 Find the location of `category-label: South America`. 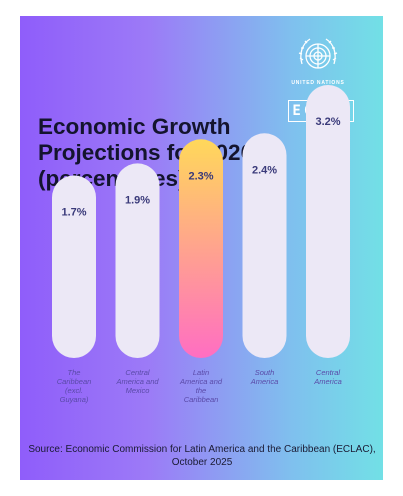

category-label: South America is located at coordinates (264, 377).